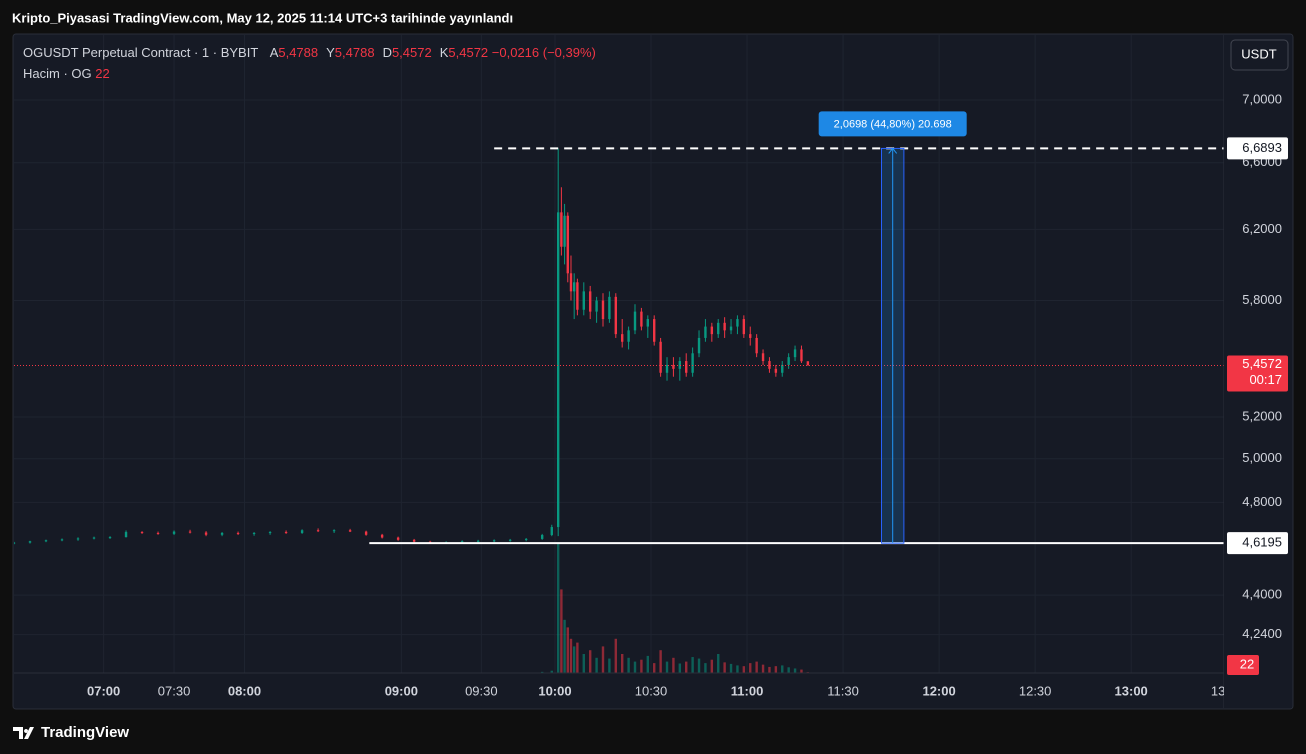  What do you see at coordinates (57, 73) in the screenshot?
I see `volume-name: Hacim · OG` at bounding box center [57, 73].